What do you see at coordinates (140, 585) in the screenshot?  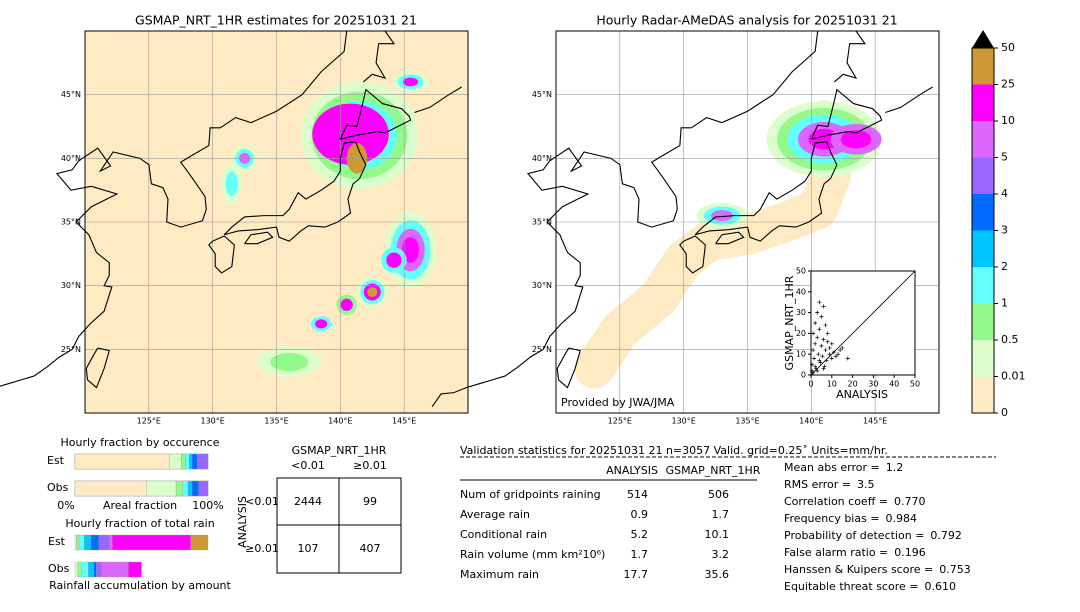 I see `axis-caption: Rainfall accumulation by amount` at bounding box center [140, 585].